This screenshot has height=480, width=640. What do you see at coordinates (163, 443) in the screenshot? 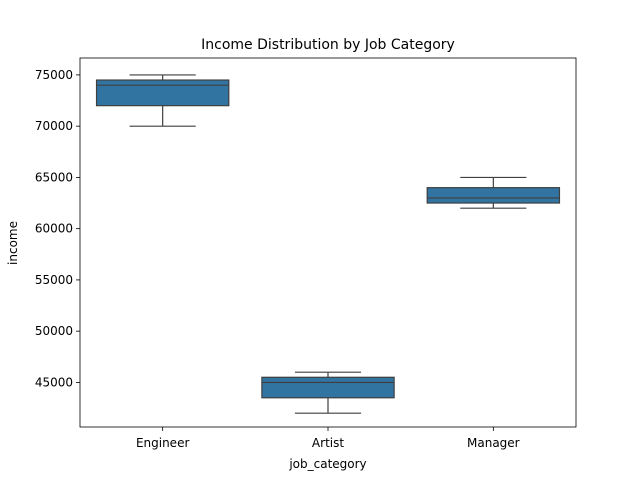
I see `x-tick-label: Engineer` at bounding box center [163, 443].